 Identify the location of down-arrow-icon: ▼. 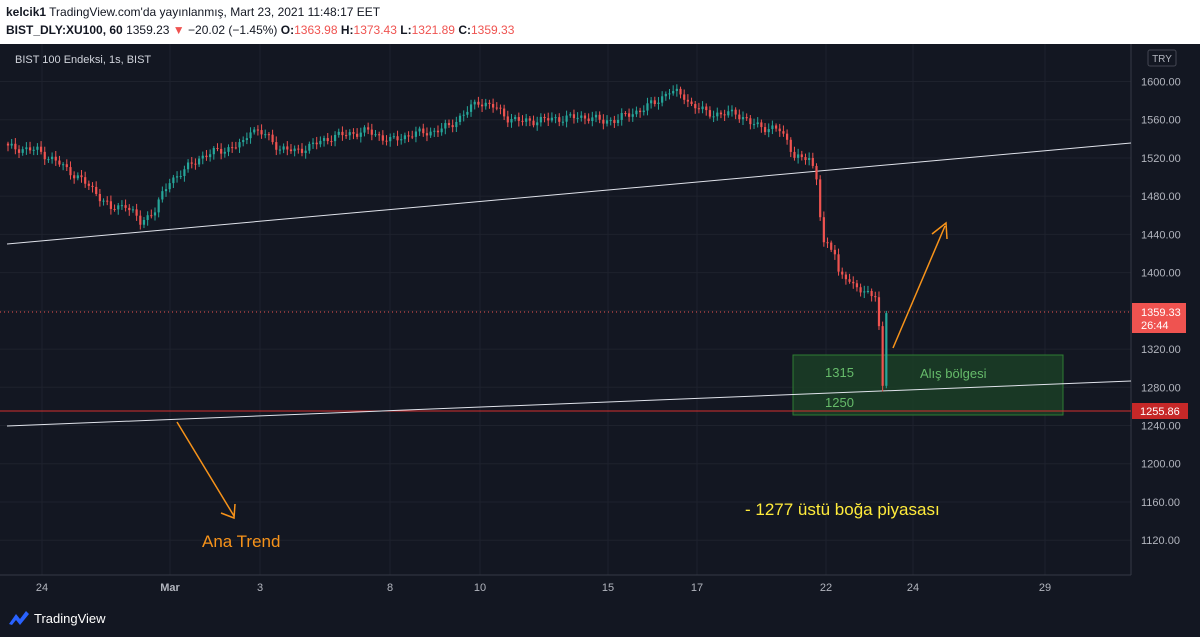
(178, 30).